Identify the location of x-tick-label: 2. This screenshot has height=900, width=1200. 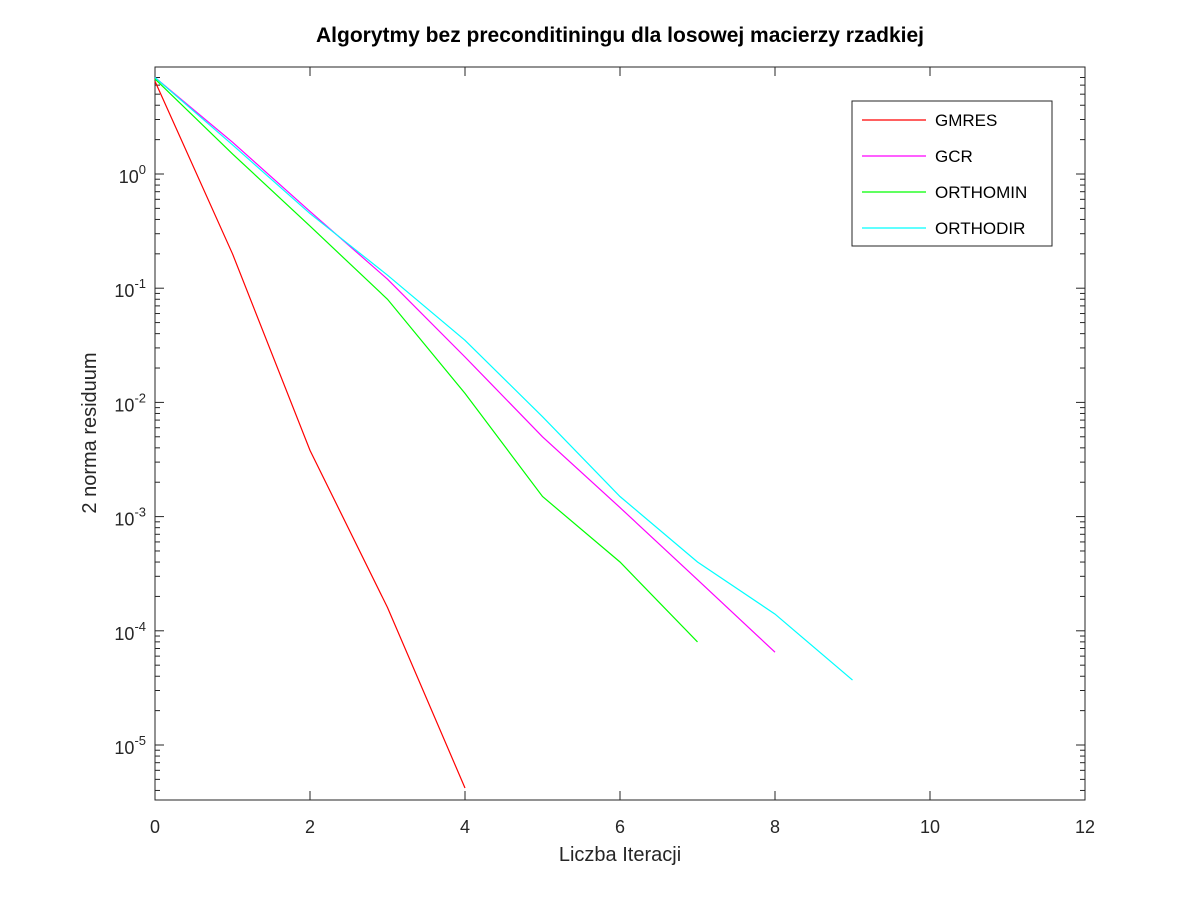
(310, 827).